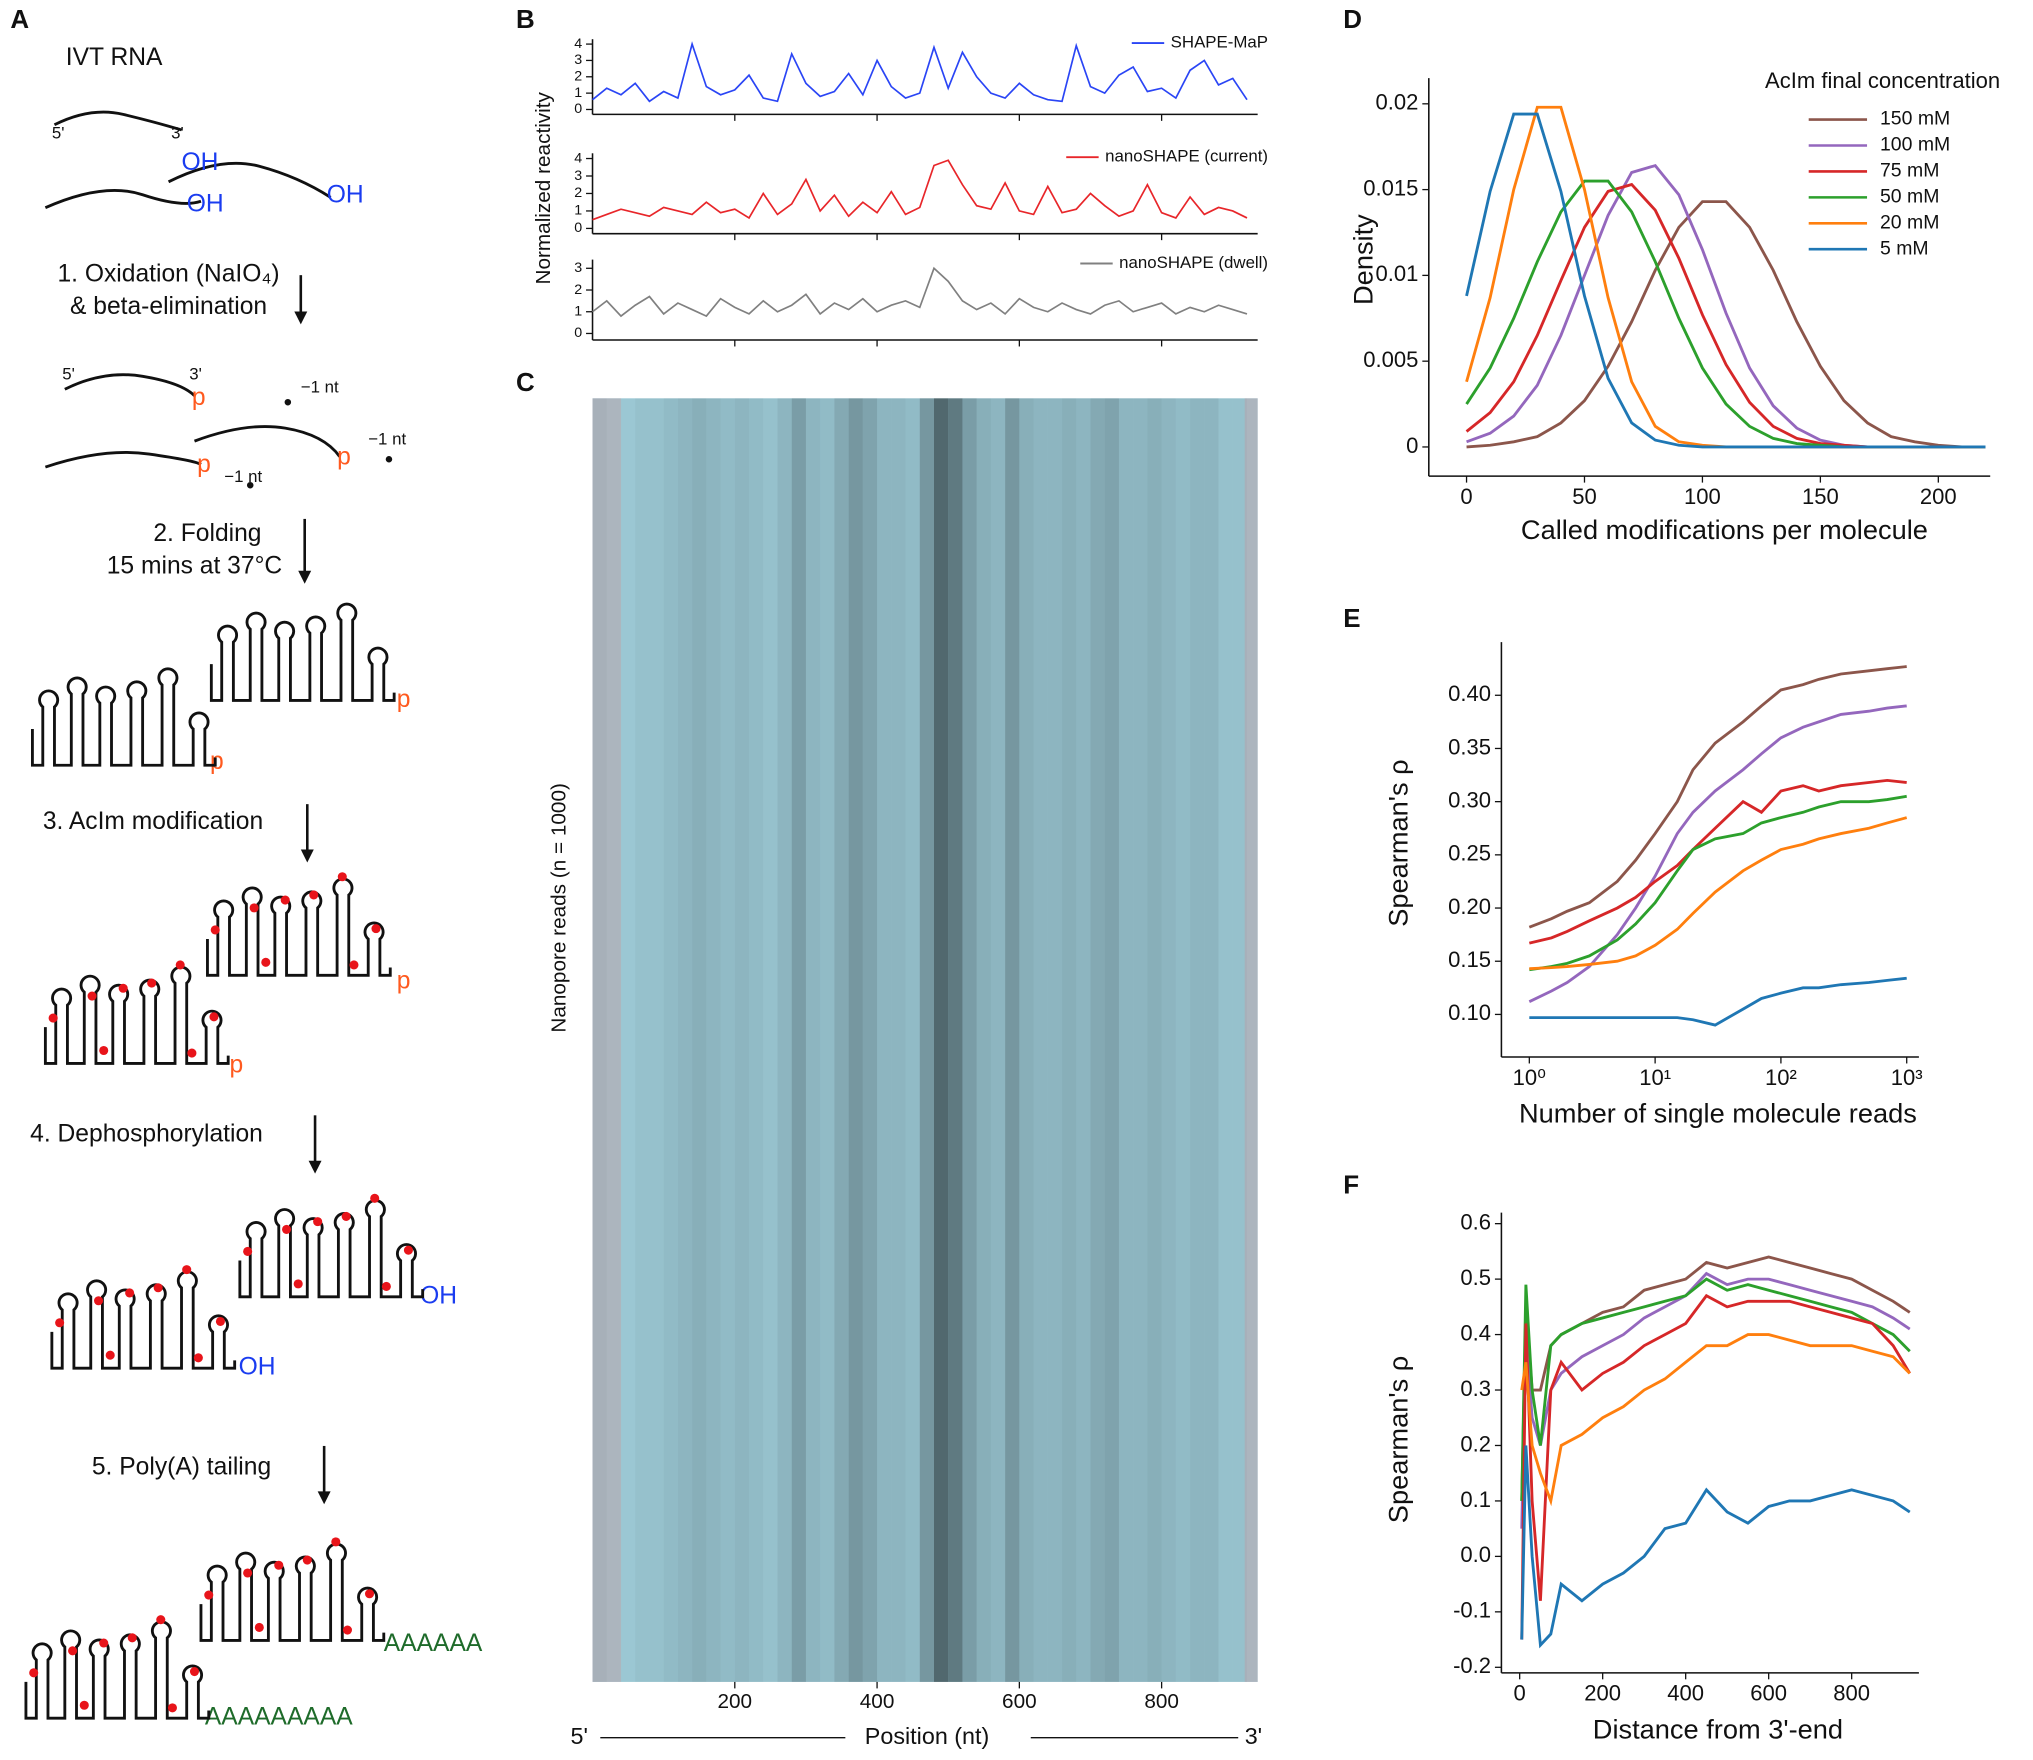 The height and width of the screenshot is (1760, 2033). I want to click on legend-label: SHAPE-MaP, so click(1219, 42).